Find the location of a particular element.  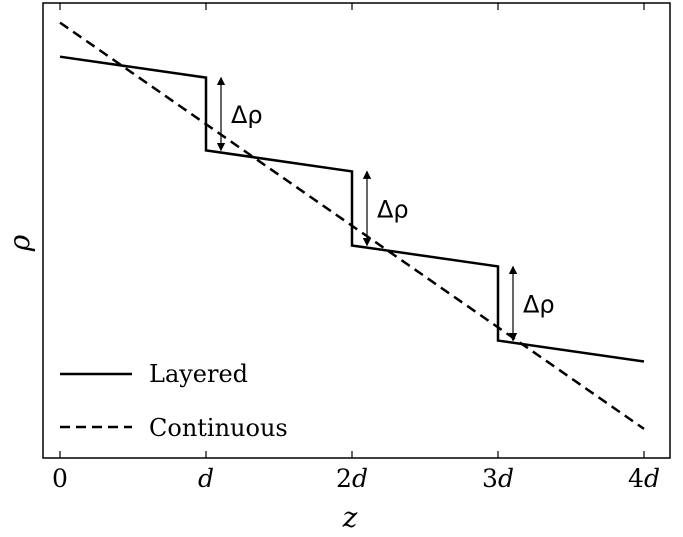

delta-label-1: Δρ is located at coordinates (393, 209).